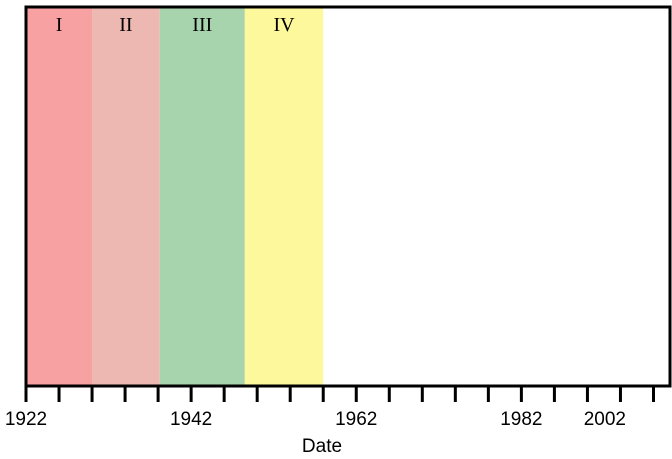 The image size is (672, 459). I want to click on period-band-iii, so click(202, 196).